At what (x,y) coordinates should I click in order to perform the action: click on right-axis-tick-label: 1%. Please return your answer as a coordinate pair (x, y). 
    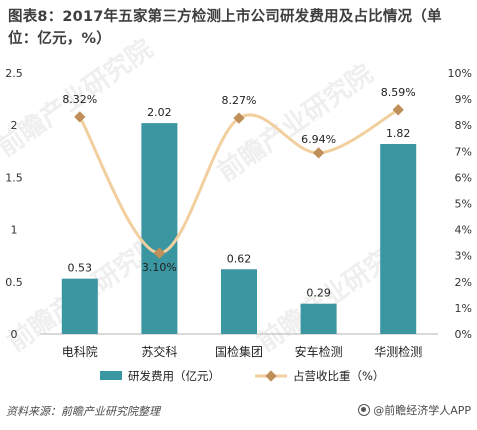
    Looking at the image, I should click on (463, 308).